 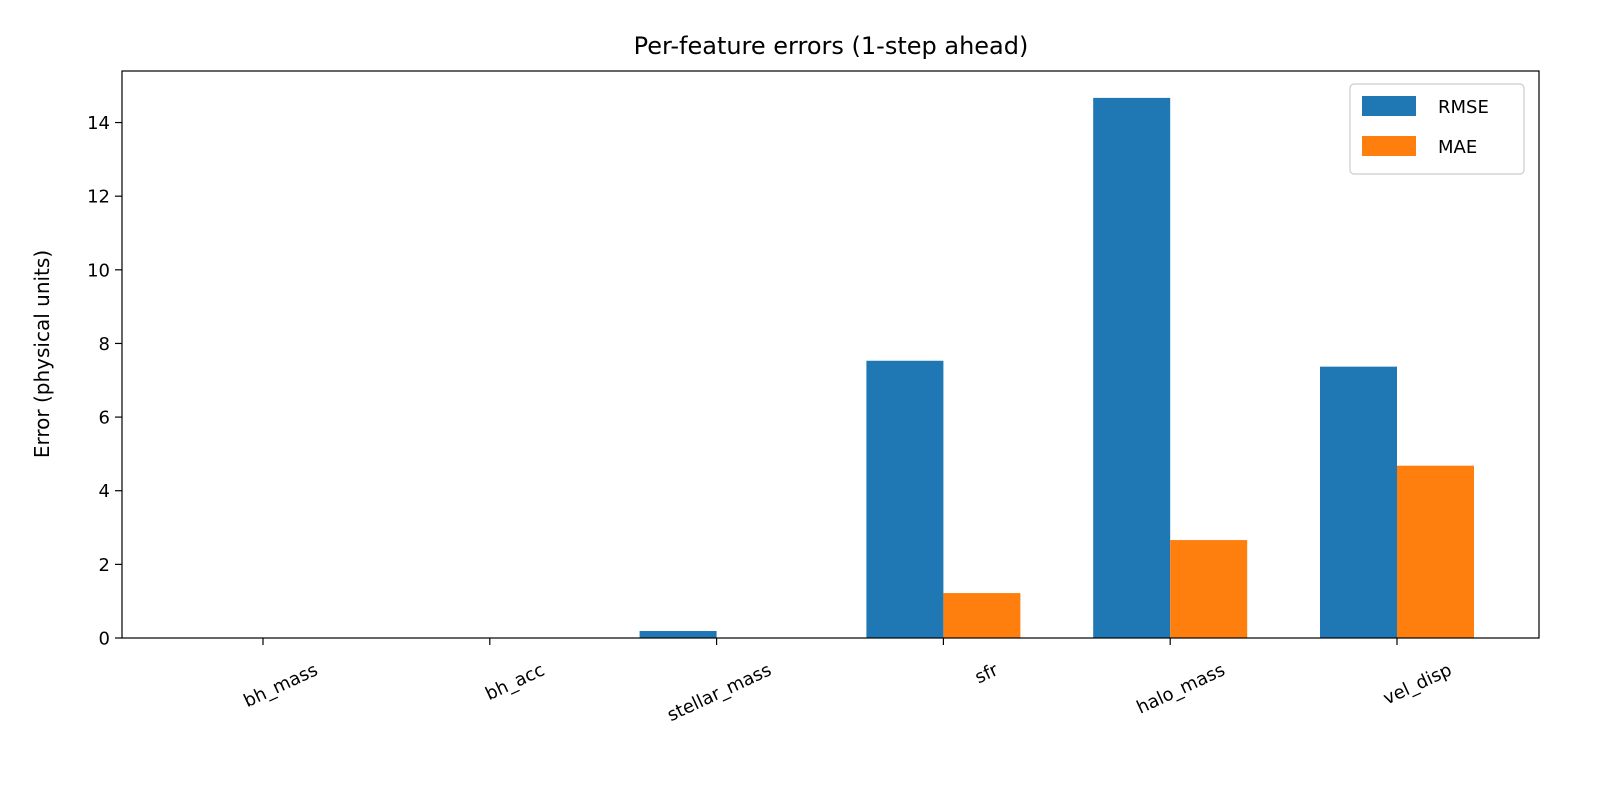 What do you see at coordinates (1358, 502) in the screenshot?
I see `bar-rmse-vel-disp` at bounding box center [1358, 502].